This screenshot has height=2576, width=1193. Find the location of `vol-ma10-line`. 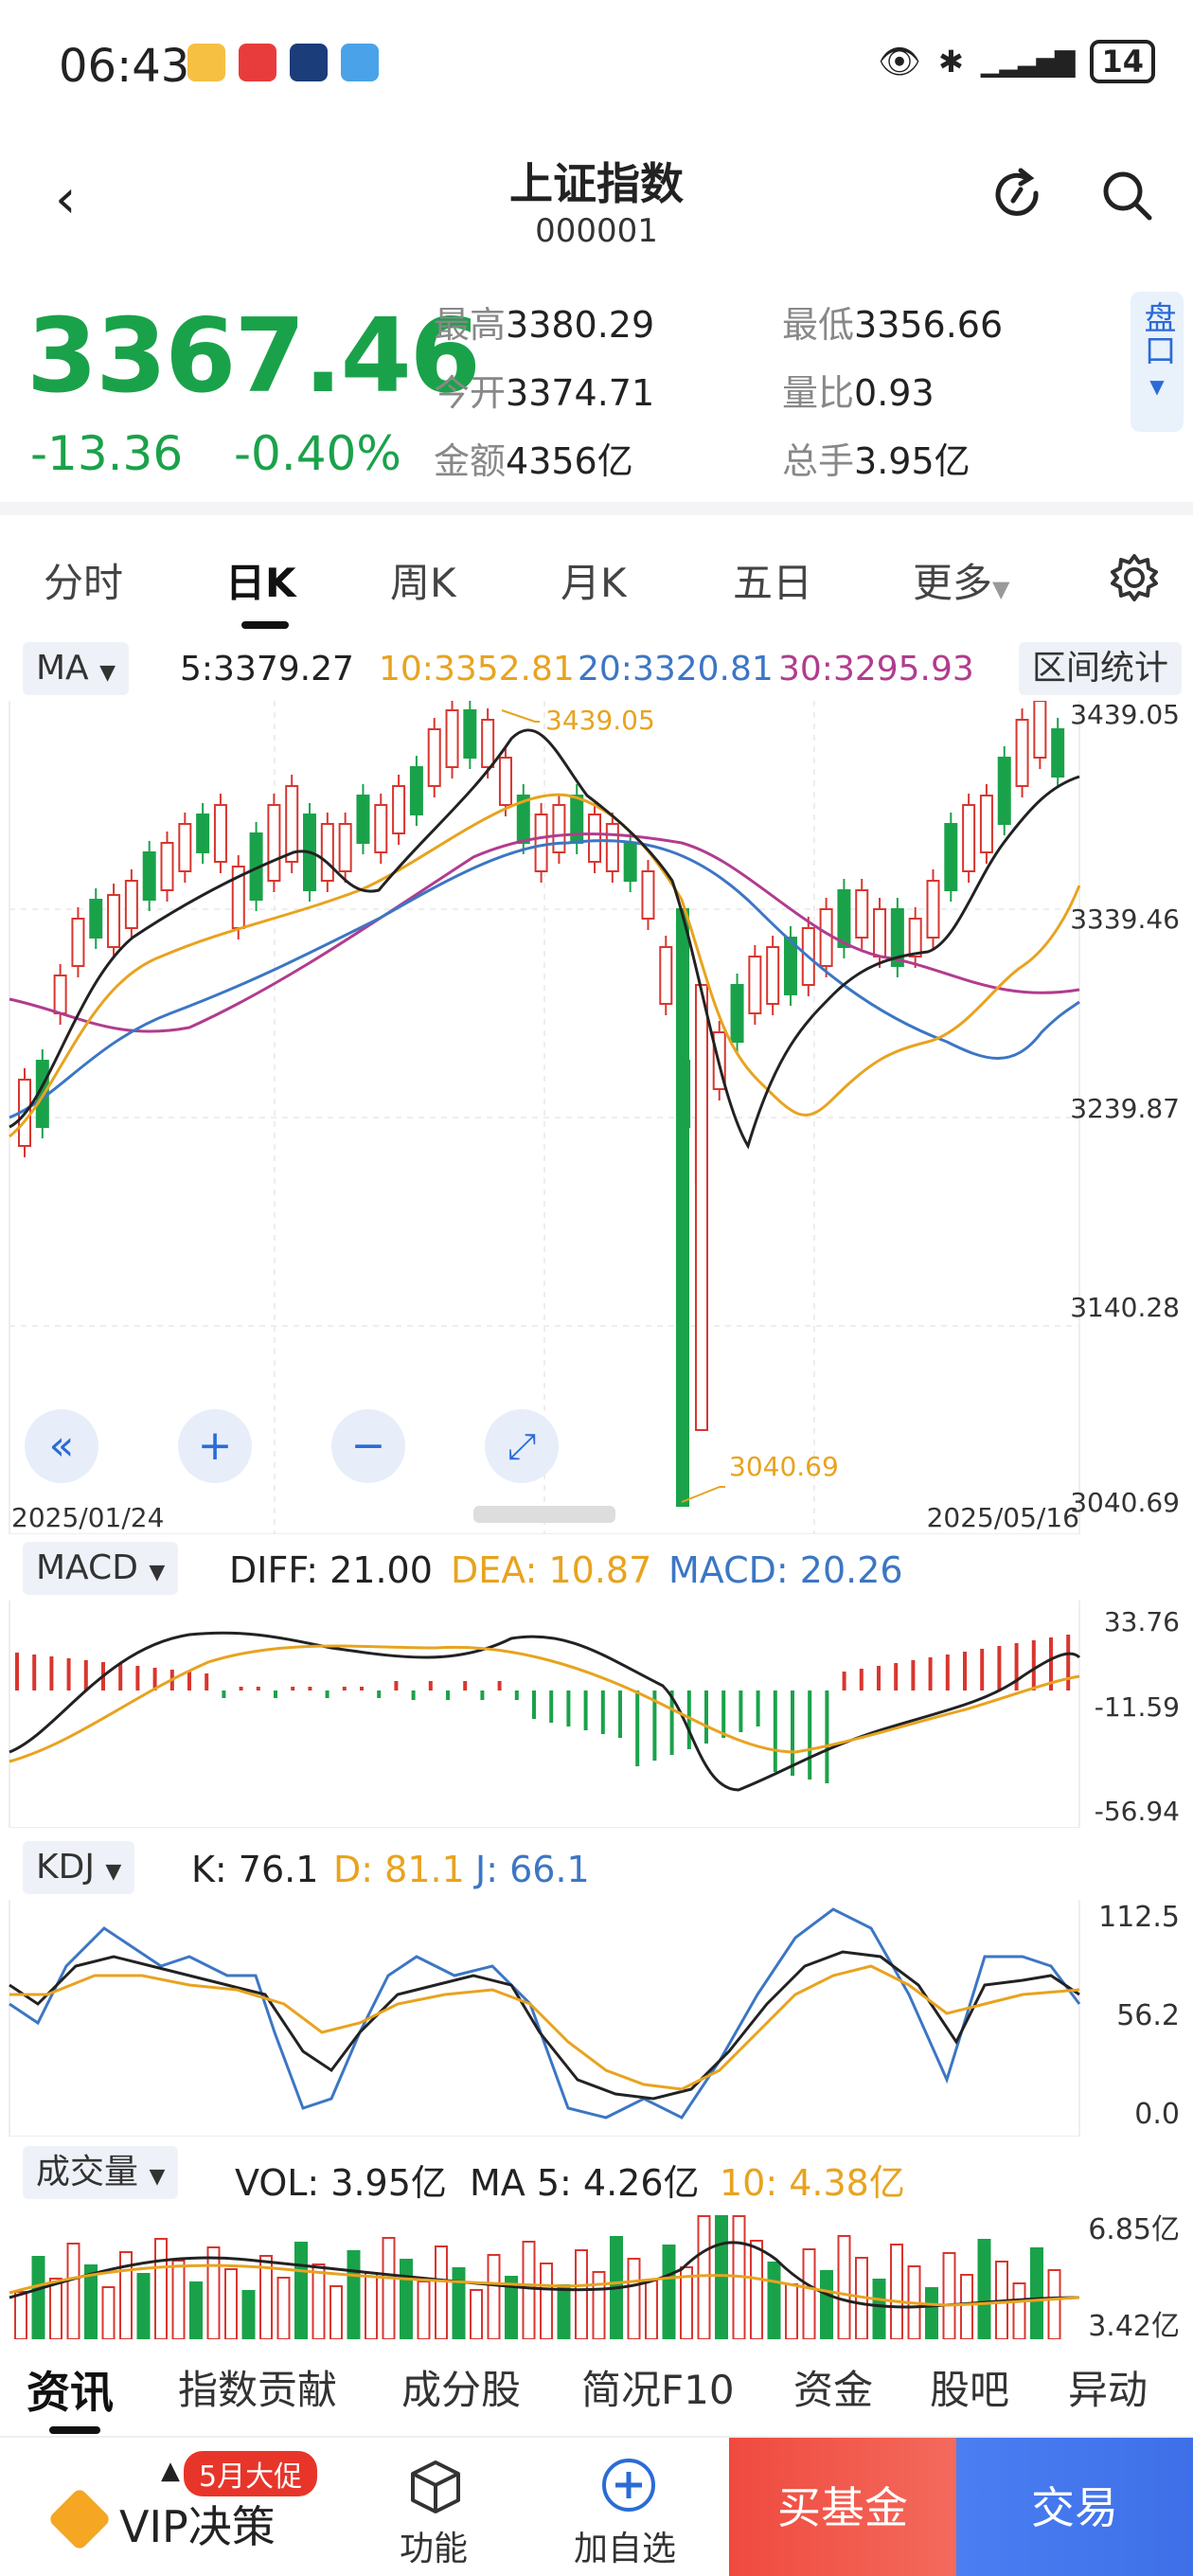

vol-ma10-line is located at coordinates (544, 2285).